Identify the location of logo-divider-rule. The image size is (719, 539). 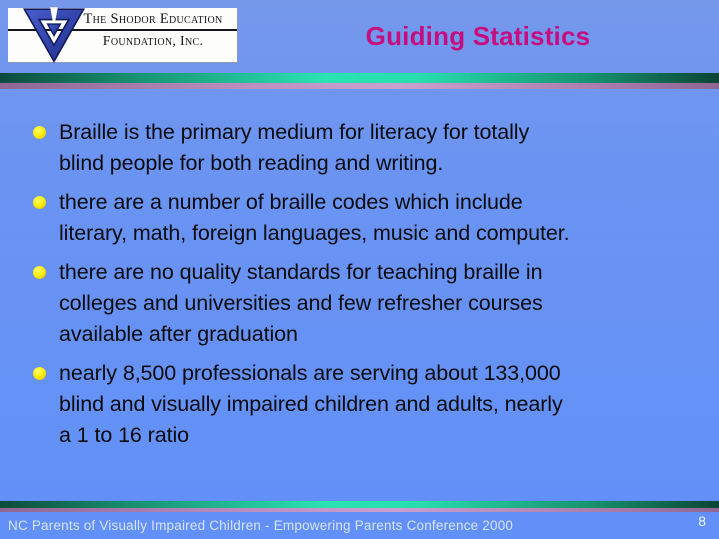
(122, 30).